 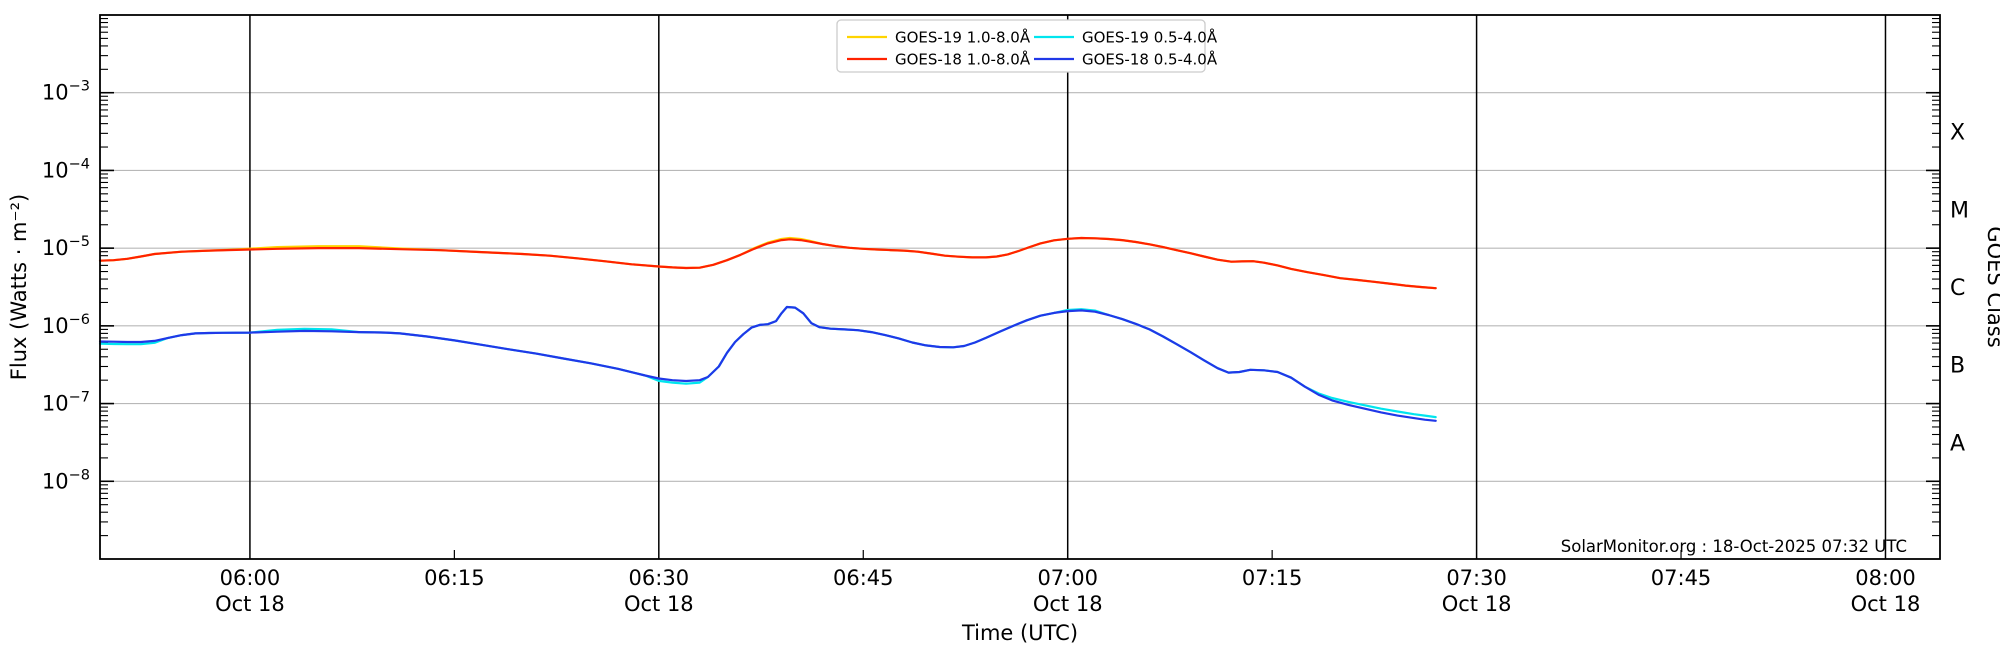 I want to click on goes-class-label: B, so click(x=1957, y=366).